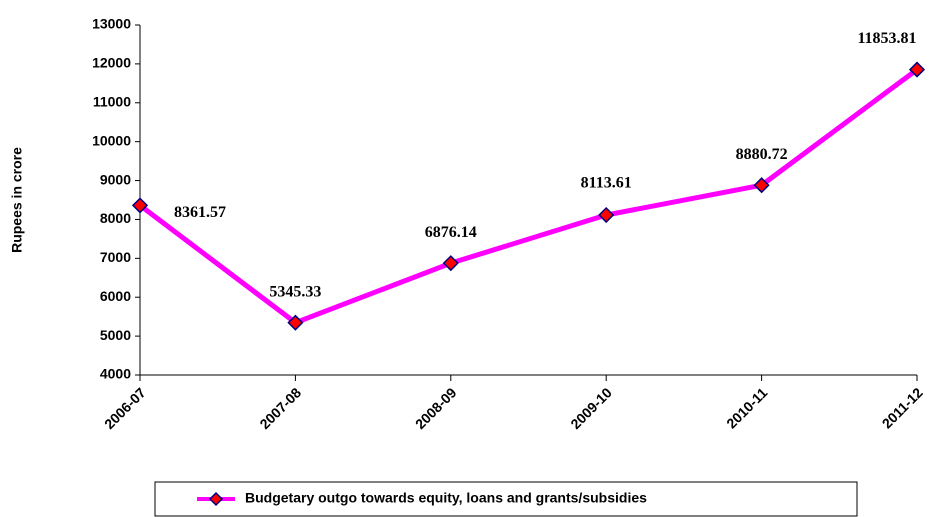  I want to click on data-label: 8361.57, so click(200, 212).